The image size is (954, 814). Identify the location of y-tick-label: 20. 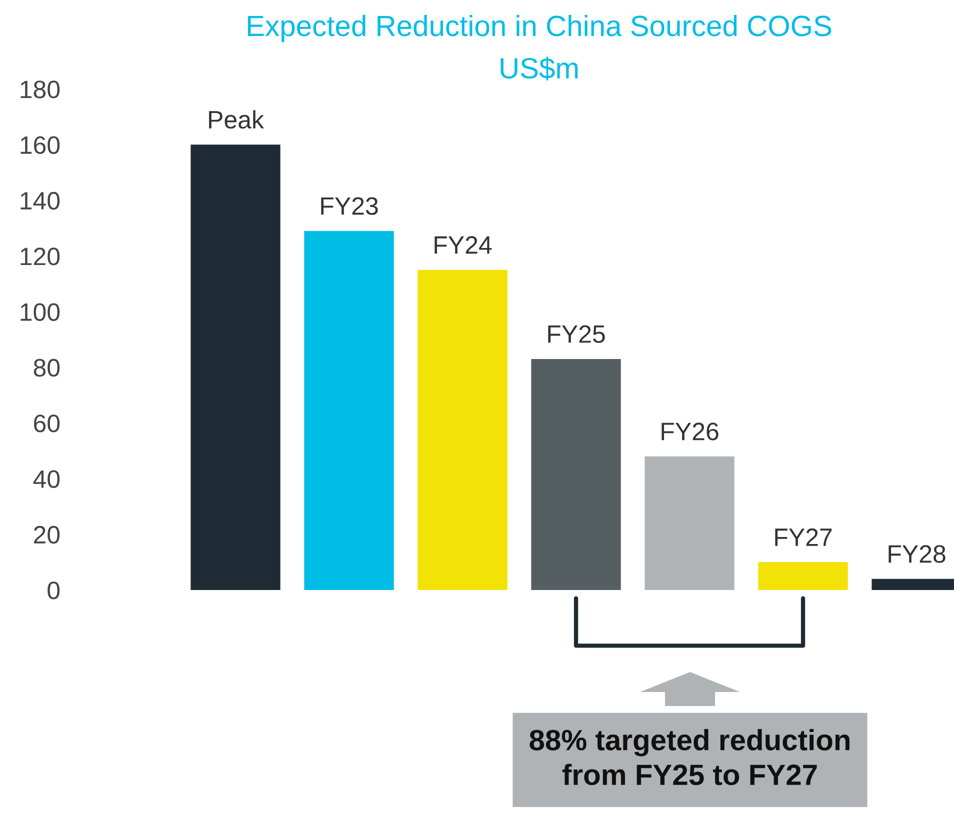
(47, 535).